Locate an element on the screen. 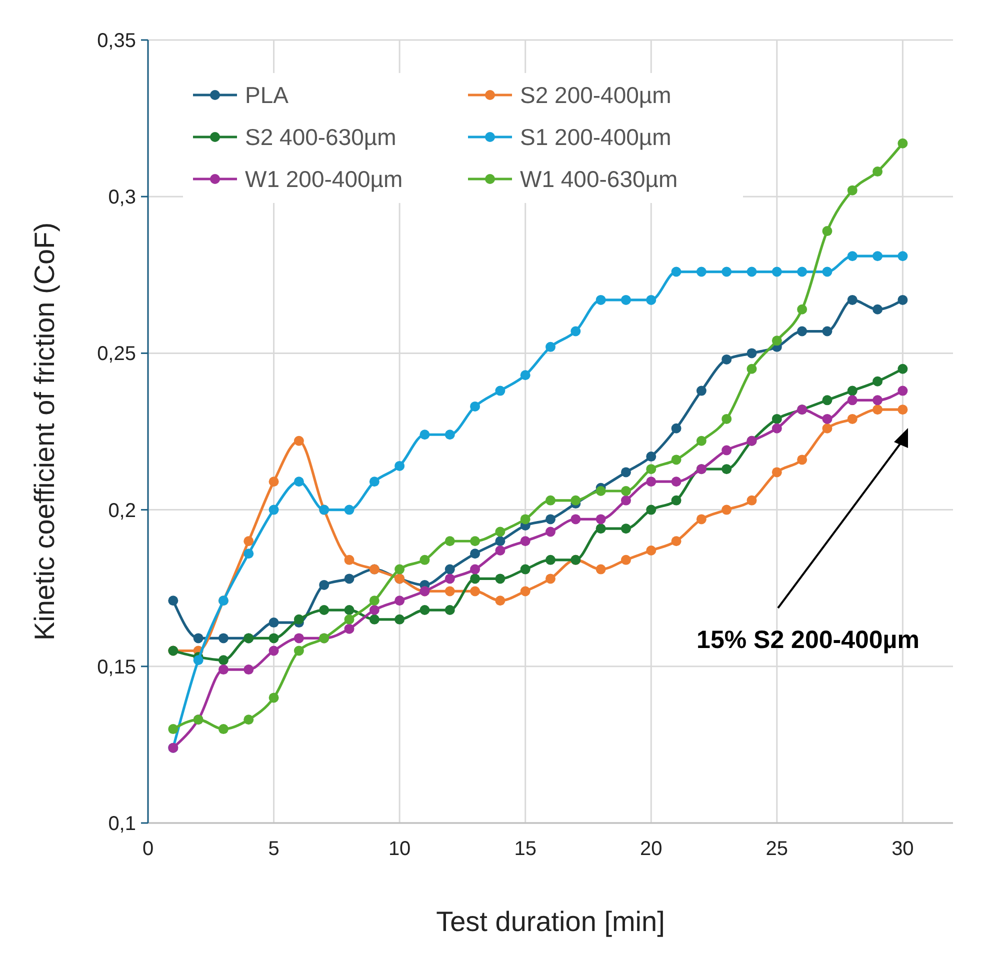 The height and width of the screenshot is (953, 991). y-tick-label: 0,15 is located at coordinates (116, 667).